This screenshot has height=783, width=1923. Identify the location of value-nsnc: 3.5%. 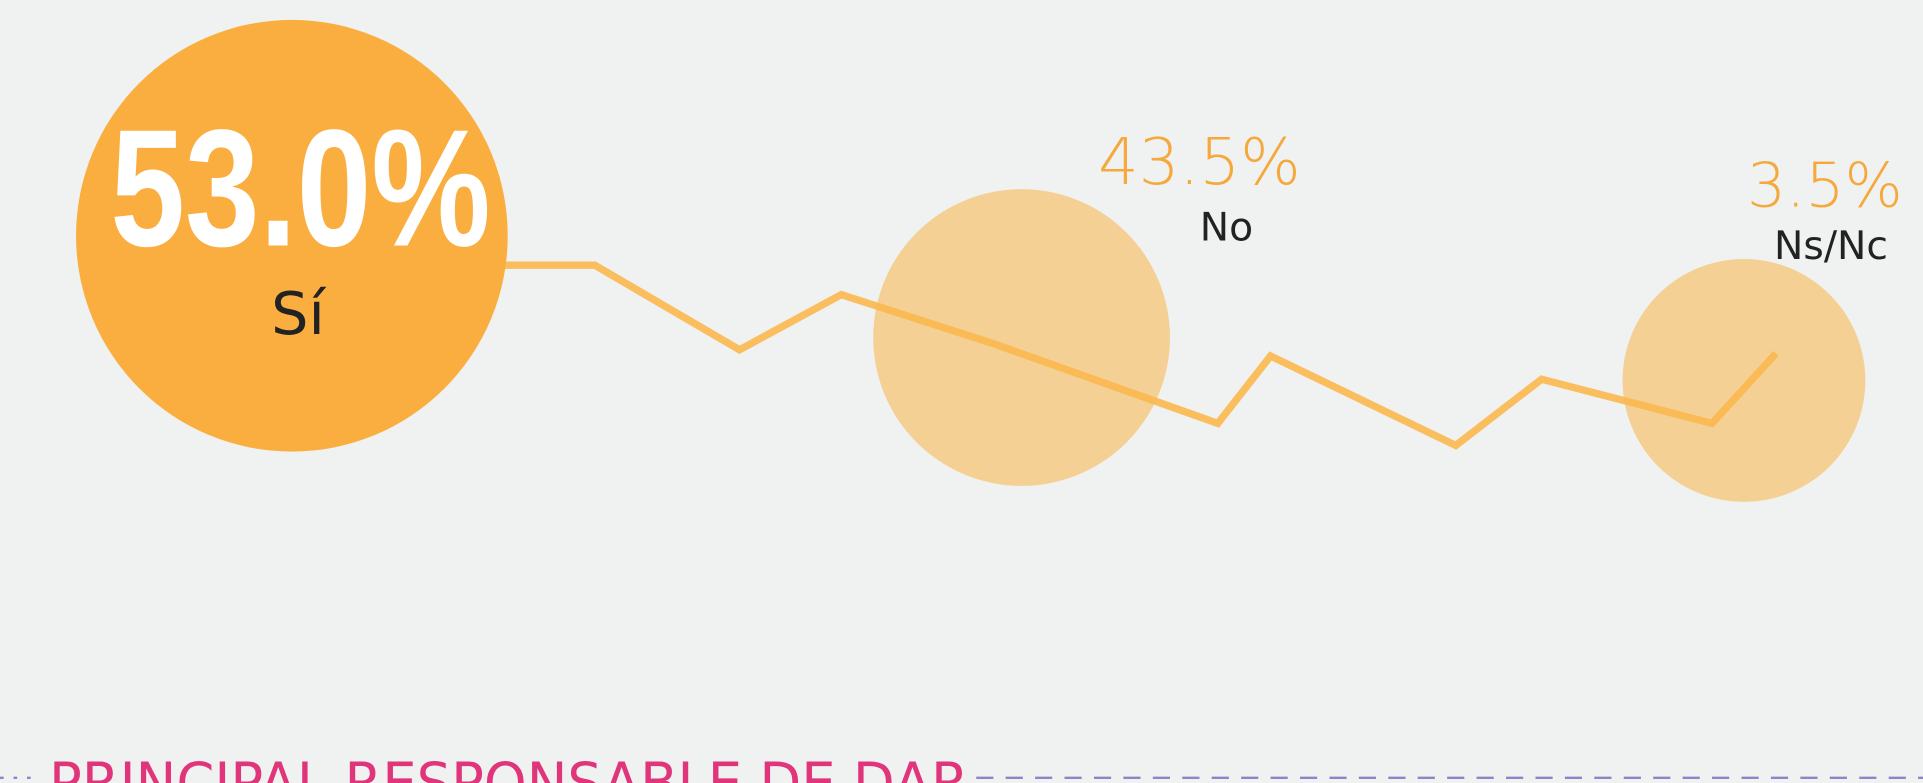
(1825, 185).